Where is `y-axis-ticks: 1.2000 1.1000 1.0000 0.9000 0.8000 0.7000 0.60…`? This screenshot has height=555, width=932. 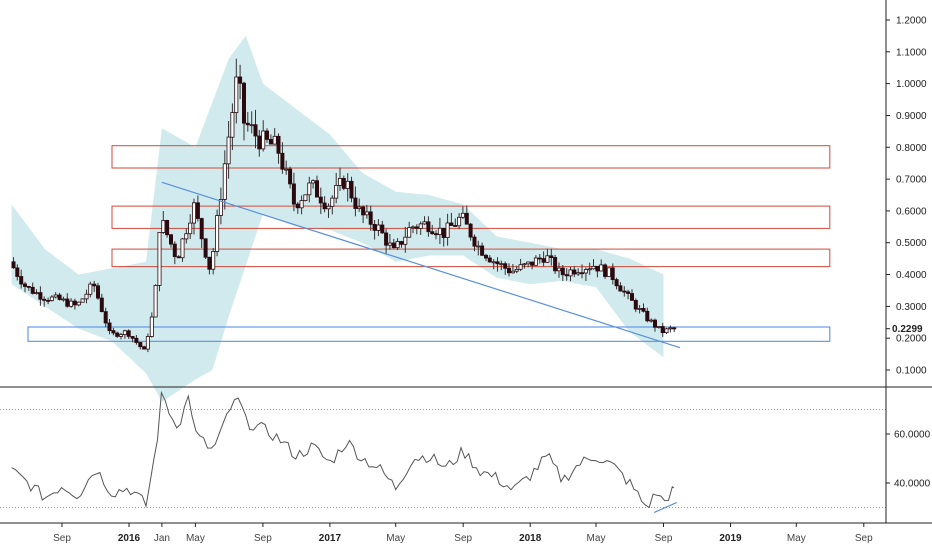
y-axis-ticks: 1.2000 1.1000 1.0000 0.9000 0.8000 0.7000 0.60… is located at coordinates (908, 253).